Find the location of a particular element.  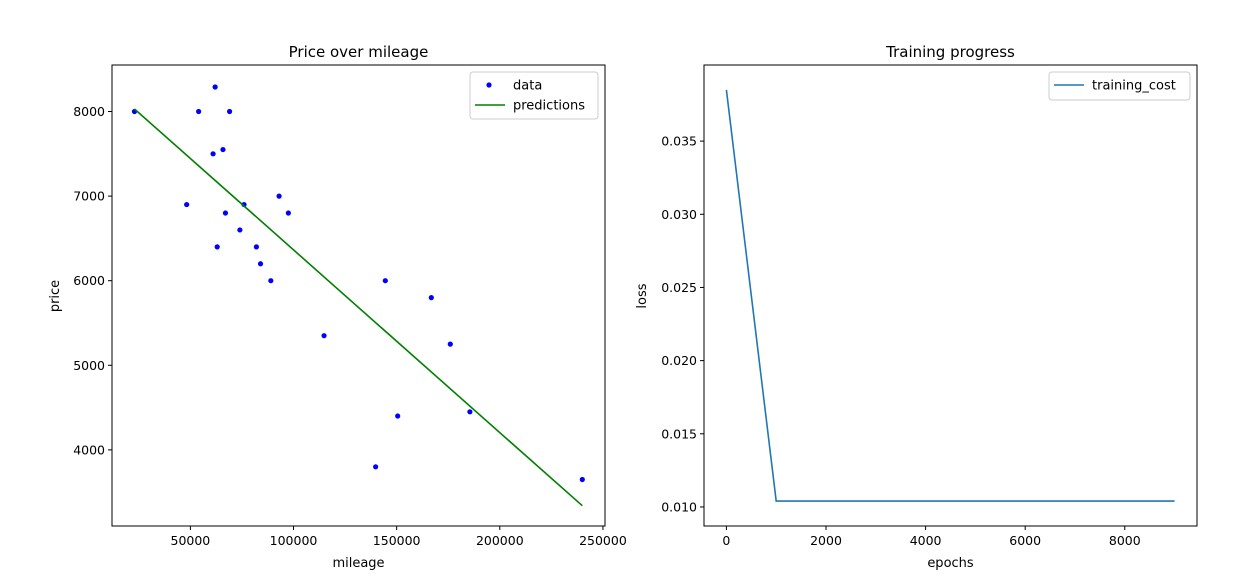

y-tick-label: 0.035 is located at coordinates (679, 141).